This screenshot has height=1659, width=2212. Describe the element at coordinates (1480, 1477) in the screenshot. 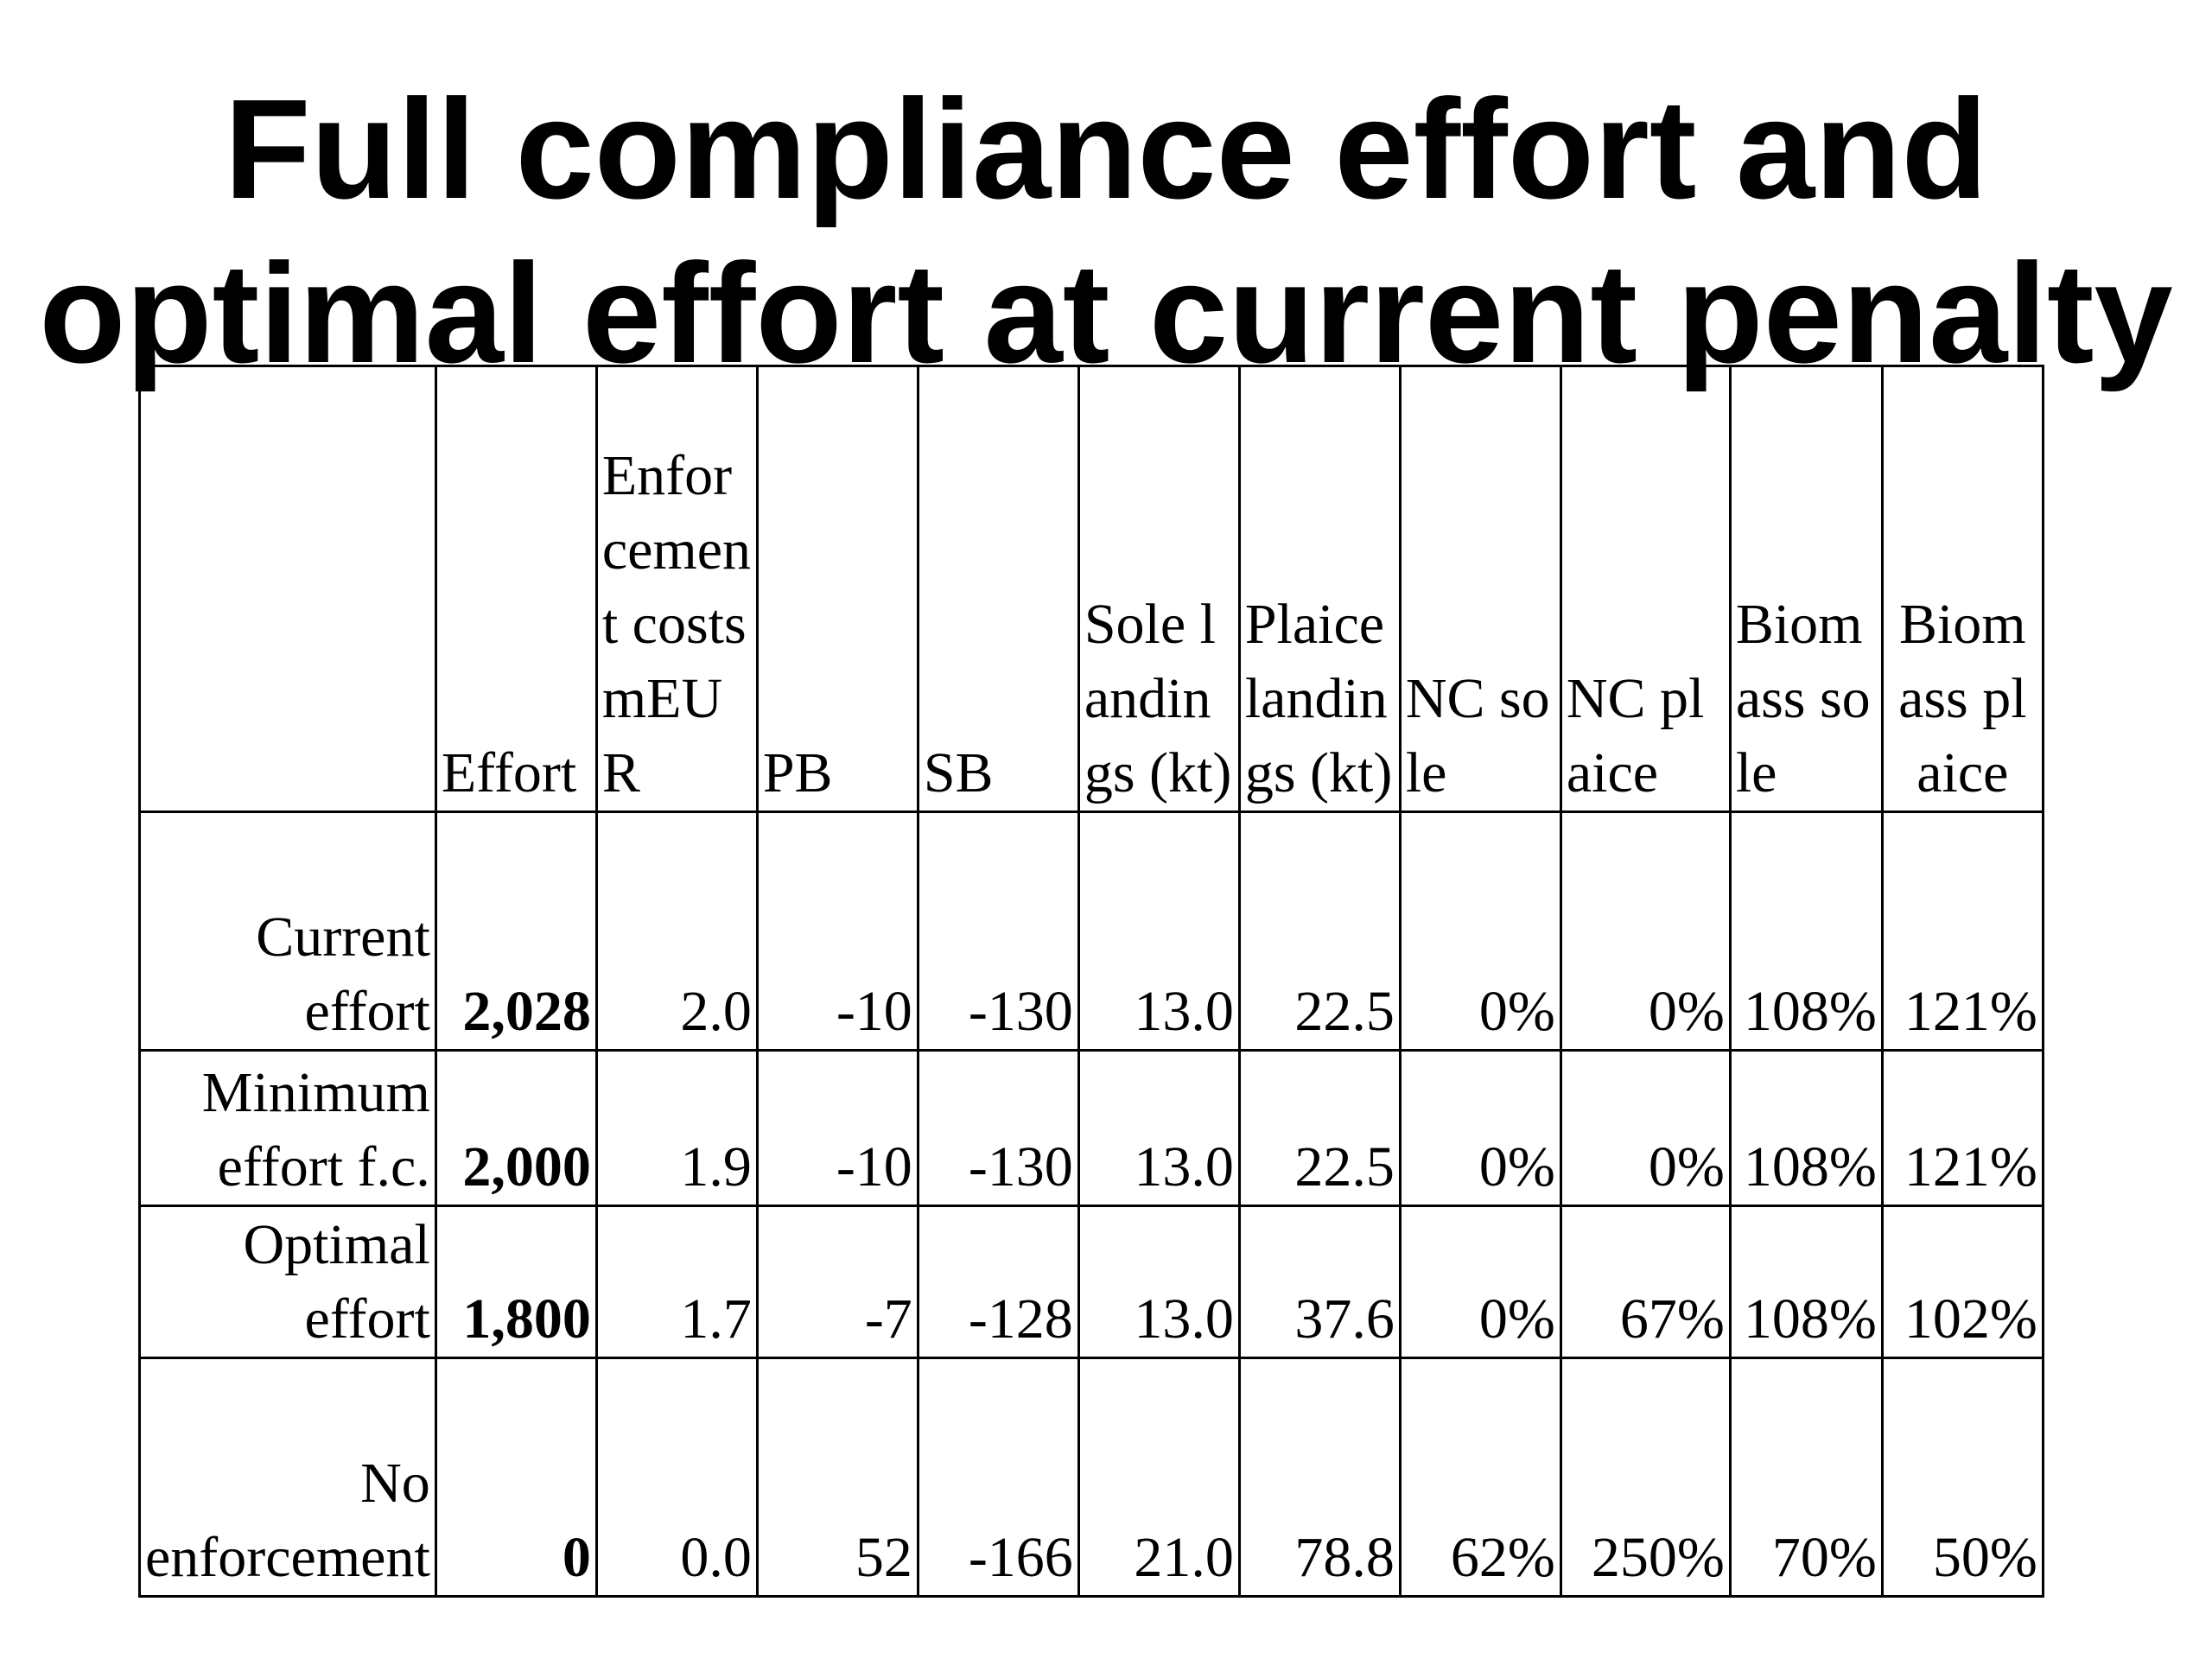

I see `cell-nc-sole: 62%` at that location.